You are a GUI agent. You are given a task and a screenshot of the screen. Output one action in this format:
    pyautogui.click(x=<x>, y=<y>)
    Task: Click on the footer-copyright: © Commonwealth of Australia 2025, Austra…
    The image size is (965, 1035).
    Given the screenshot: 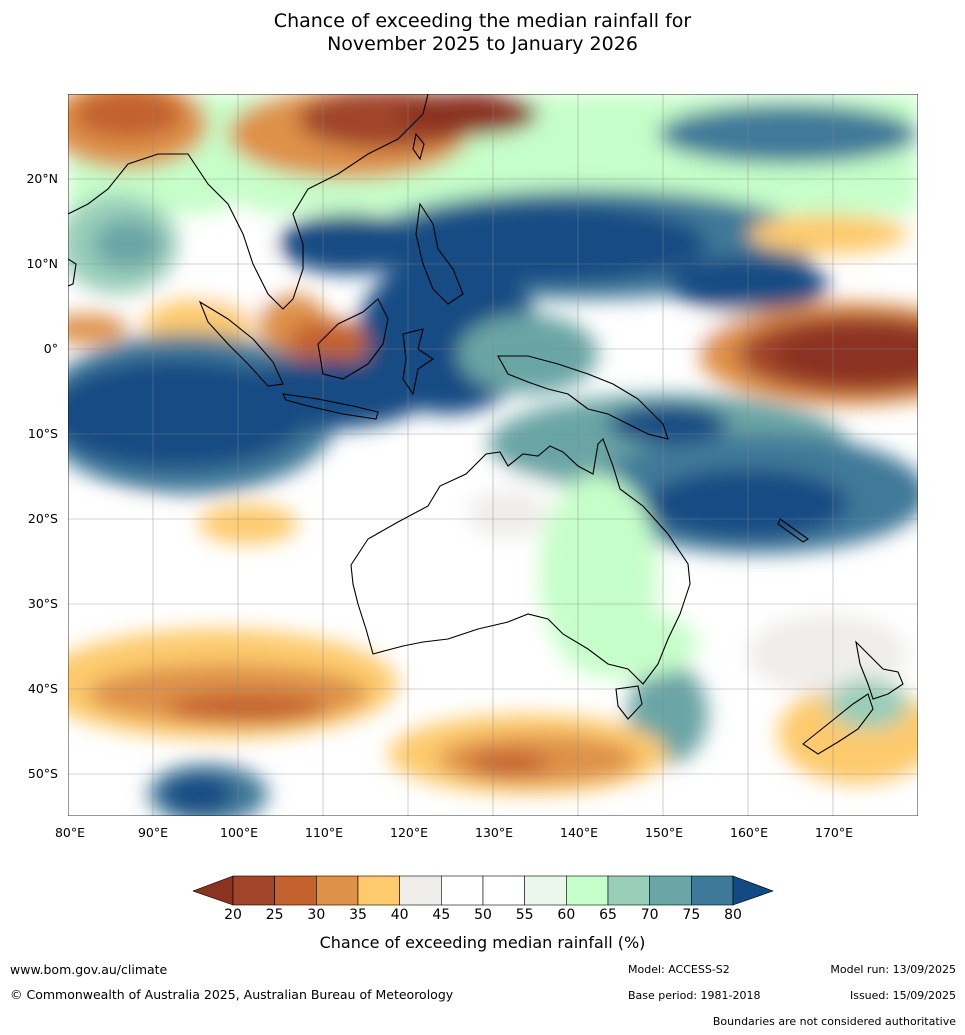 What is the action you would take?
    pyautogui.click(x=232, y=994)
    